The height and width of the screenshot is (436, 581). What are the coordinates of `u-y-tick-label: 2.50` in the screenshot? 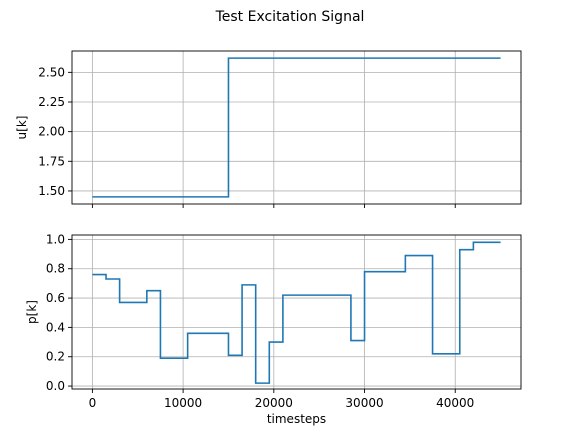 It's located at (51, 72).